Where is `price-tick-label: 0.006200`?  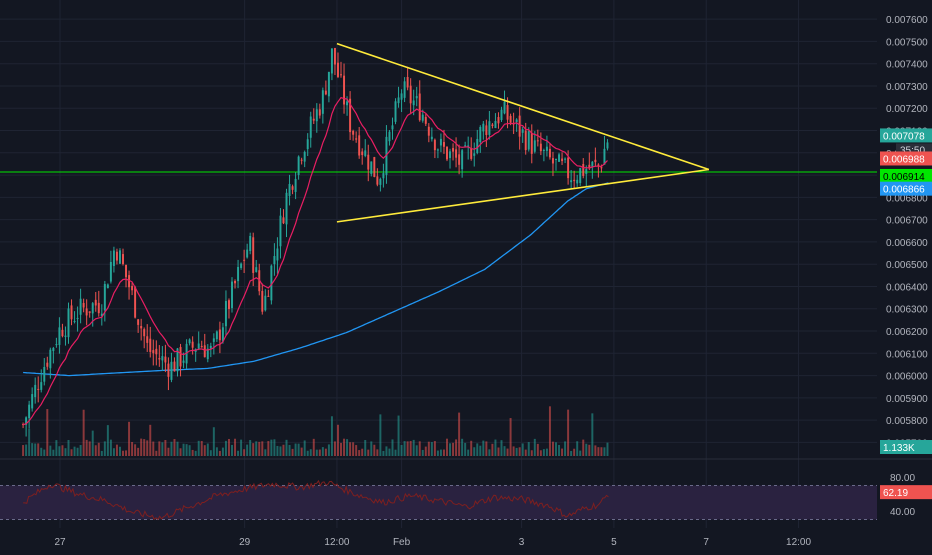 price-tick-label: 0.006200 is located at coordinates (907, 332).